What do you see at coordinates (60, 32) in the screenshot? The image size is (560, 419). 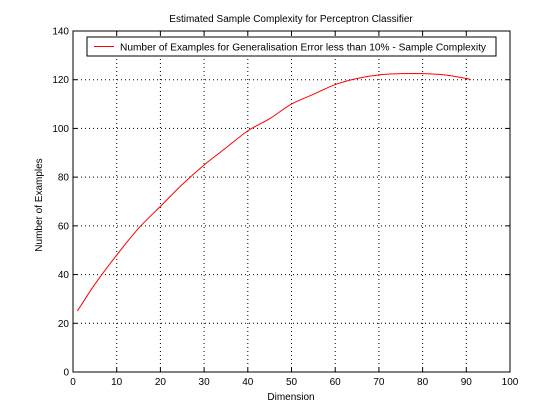 I see `y-tick-label: 140` at bounding box center [60, 32].